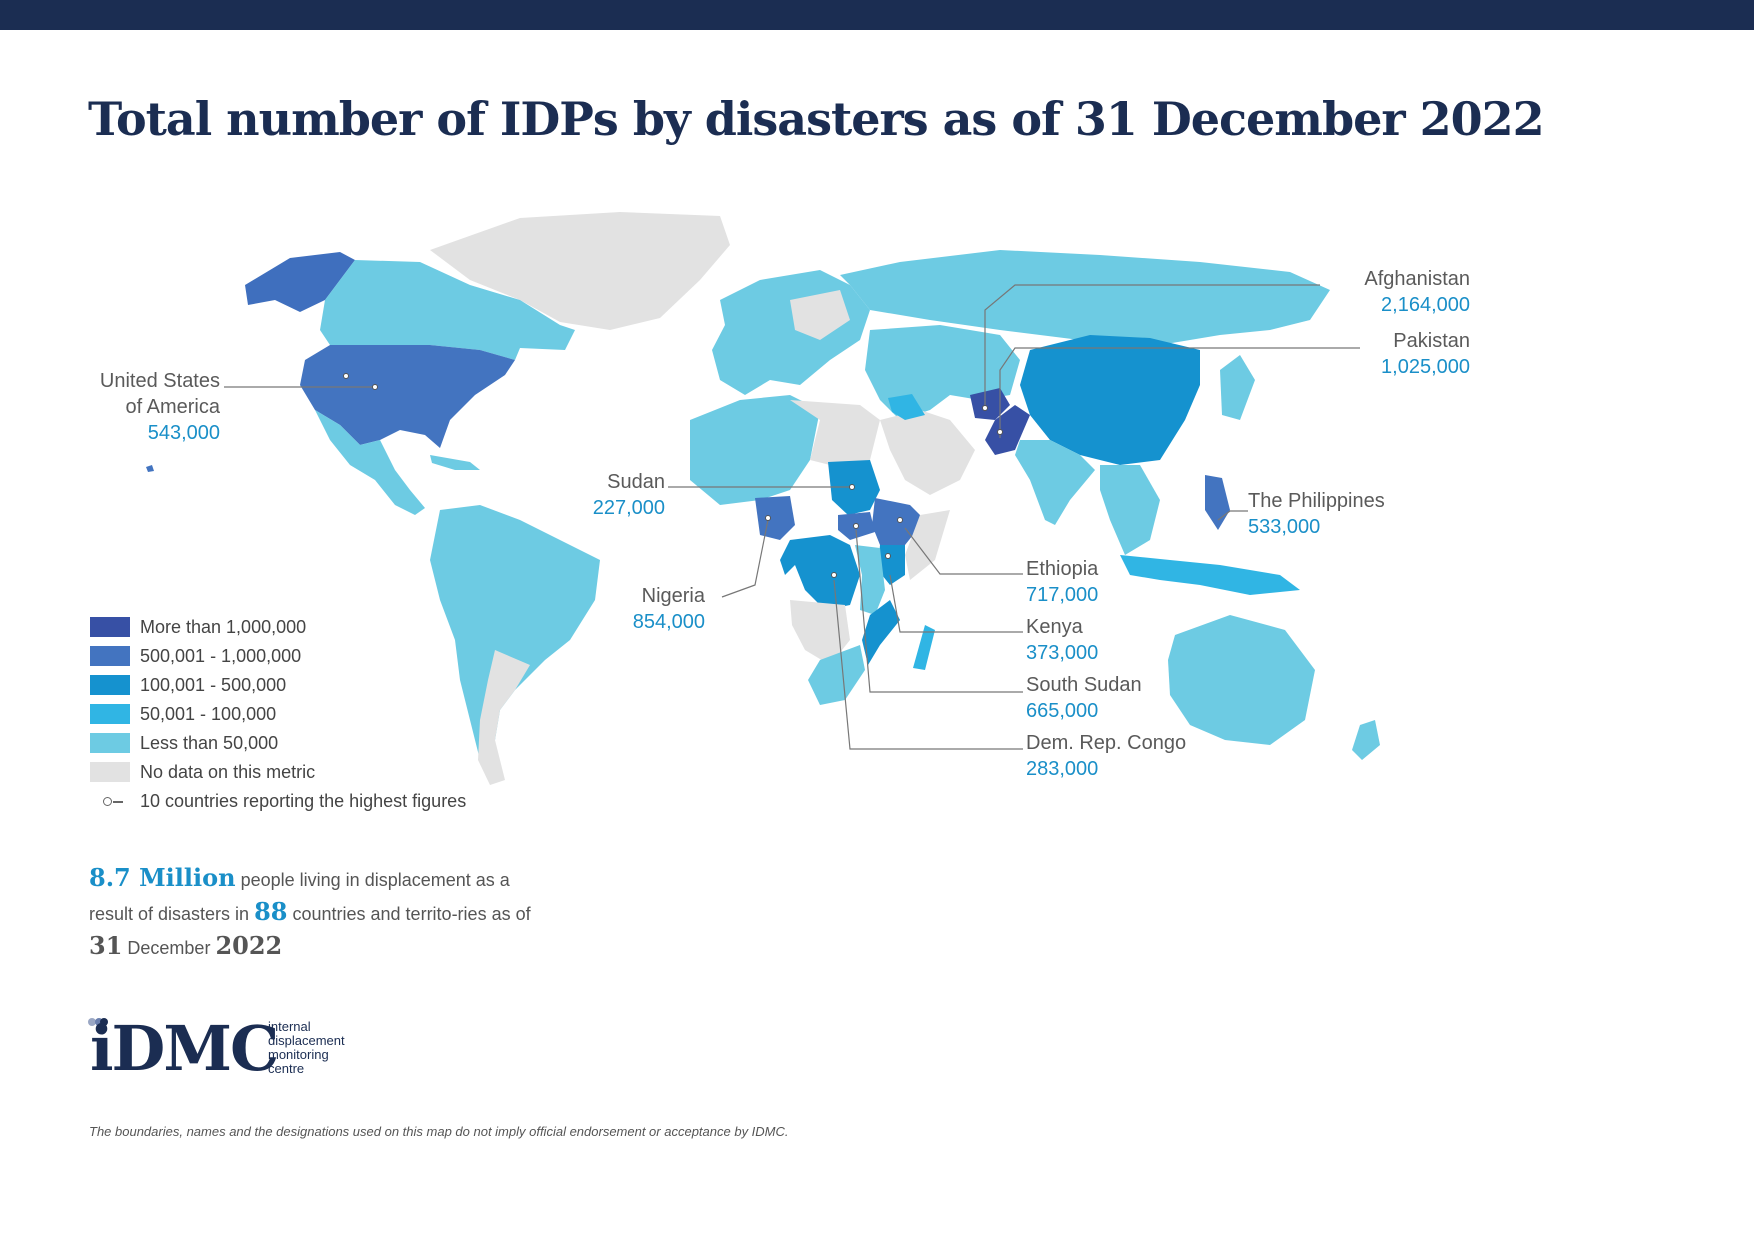  I want to click on callout-afghanistan-value: 2,164,000, so click(1425, 305).